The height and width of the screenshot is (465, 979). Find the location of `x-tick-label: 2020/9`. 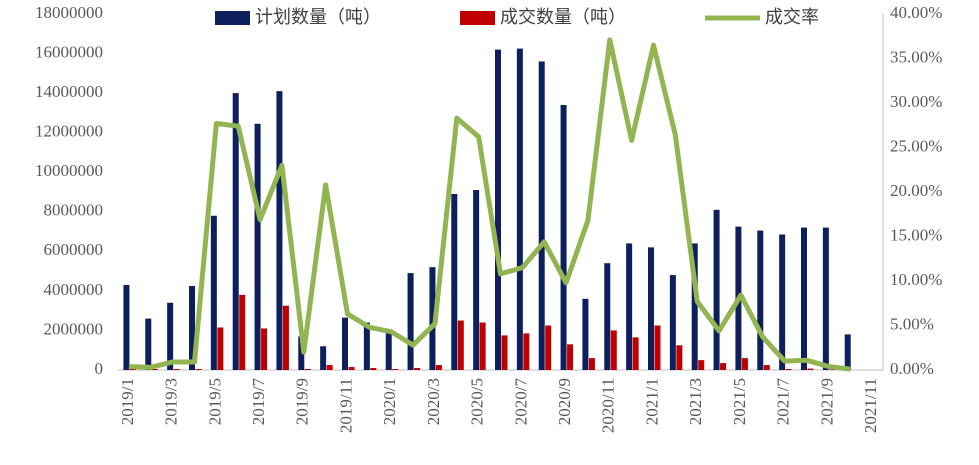

x-tick-label: 2020/9 is located at coordinates (564, 401).